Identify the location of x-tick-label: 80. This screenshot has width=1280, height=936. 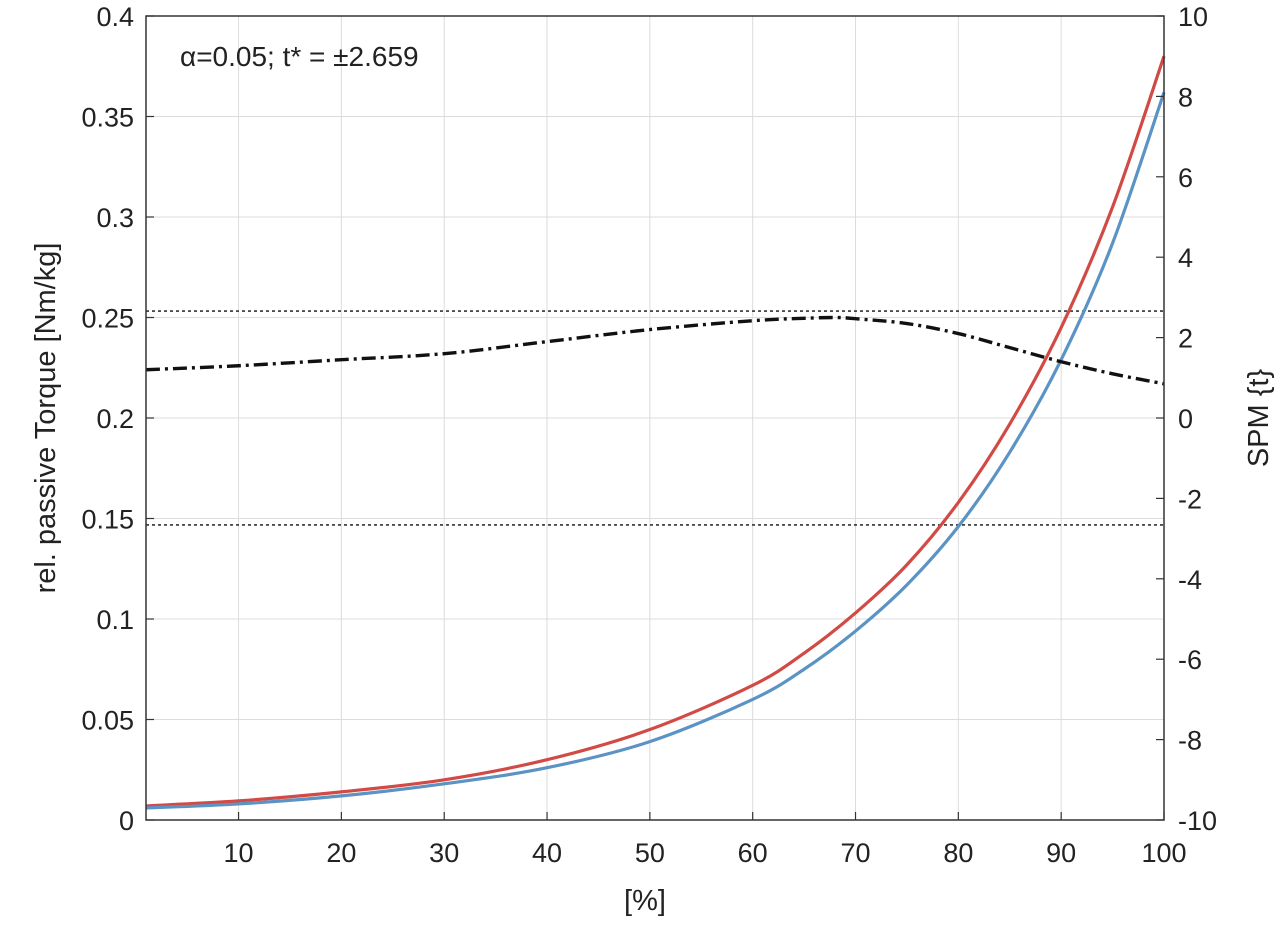
(958, 853).